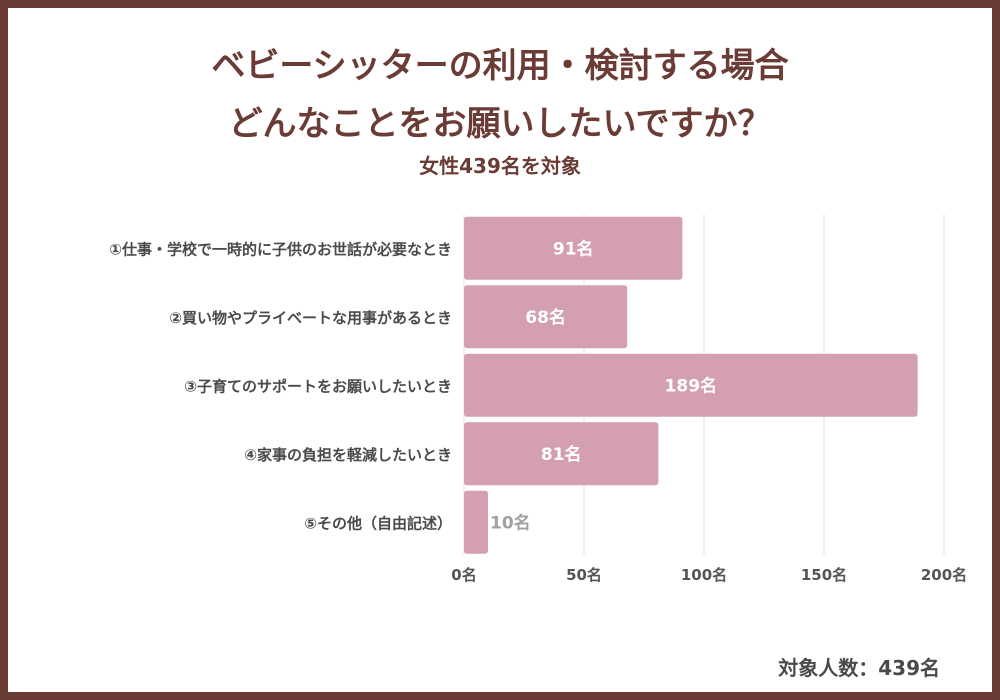 This screenshot has height=700, width=1000. What do you see at coordinates (704, 575) in the screenshot?
I see `x-tick-label: 100名` at bounding box center [704, 575].